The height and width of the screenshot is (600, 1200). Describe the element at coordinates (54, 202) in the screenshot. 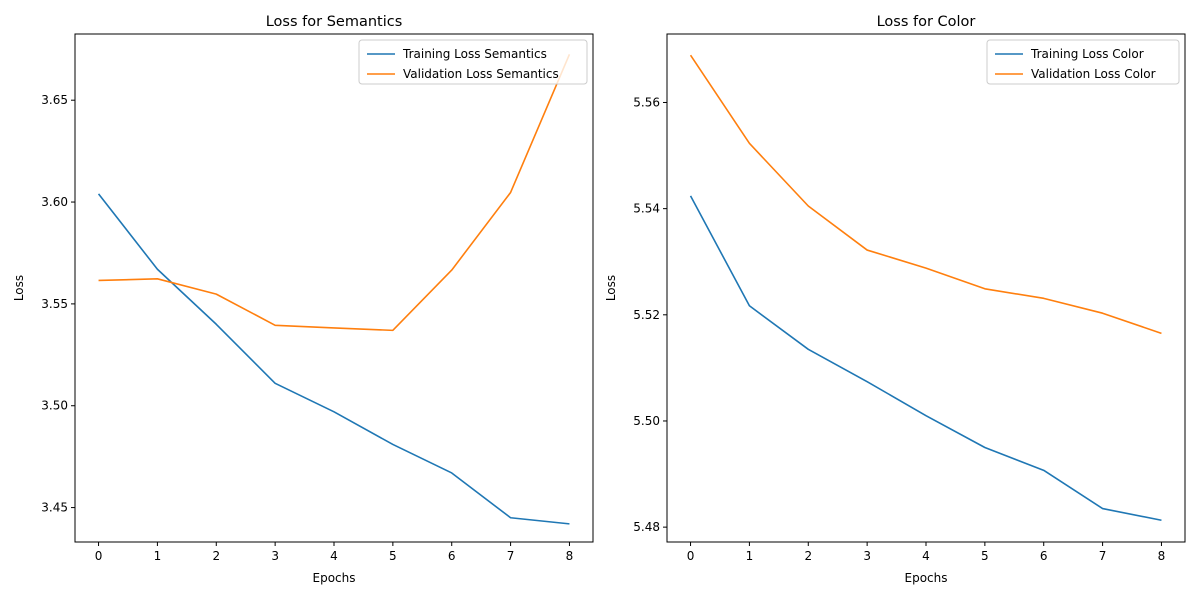

I see `y-tick-label: 3.60` at that location.